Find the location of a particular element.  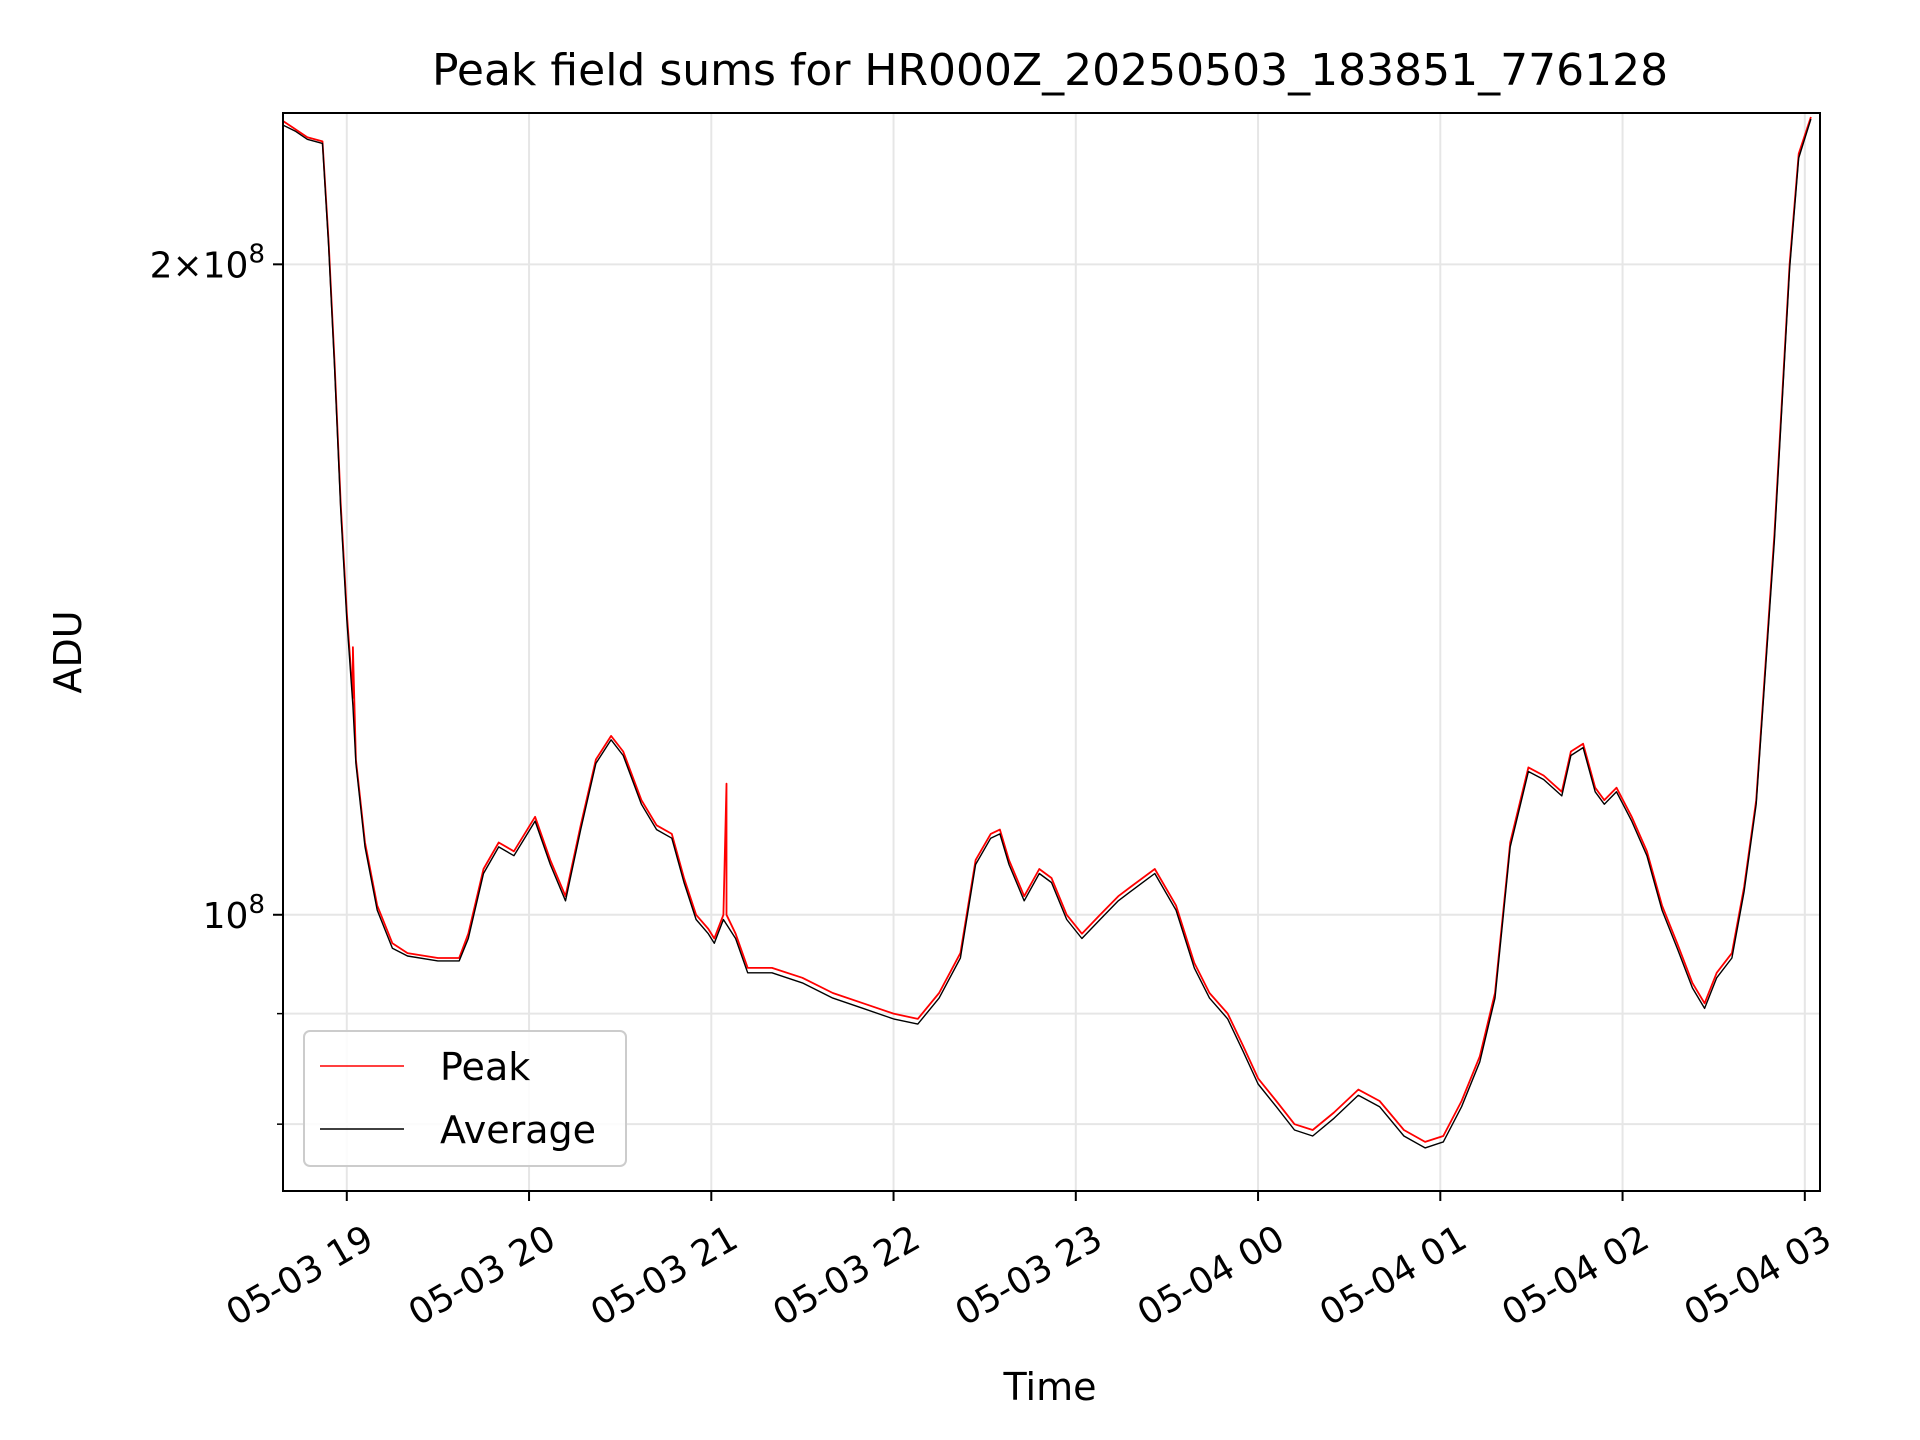

legend-label-average: Average is located at coordinates (518, 1130).